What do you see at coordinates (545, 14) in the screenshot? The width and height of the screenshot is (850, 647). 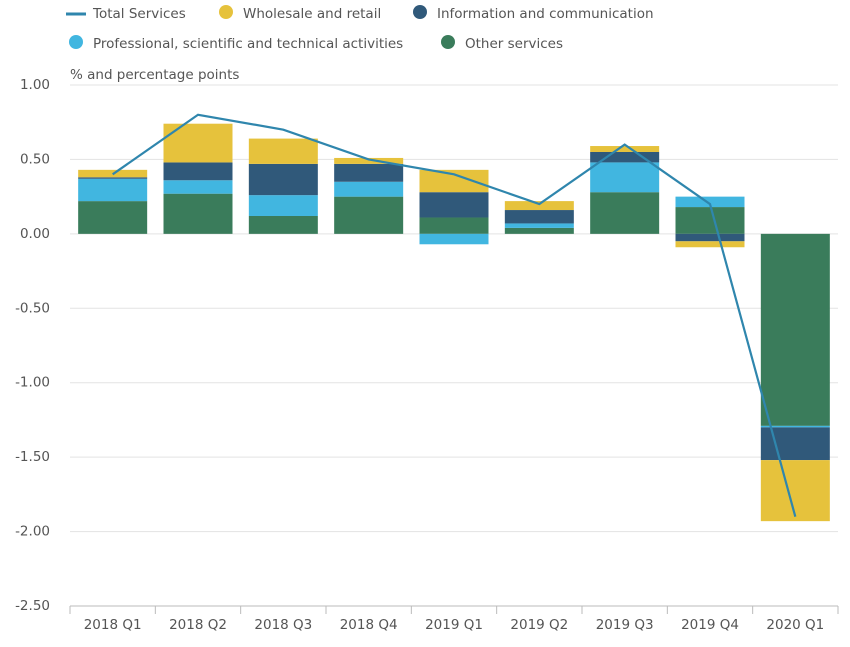 I see `legend-label: Information and communication` at bounding box center [545, 14].